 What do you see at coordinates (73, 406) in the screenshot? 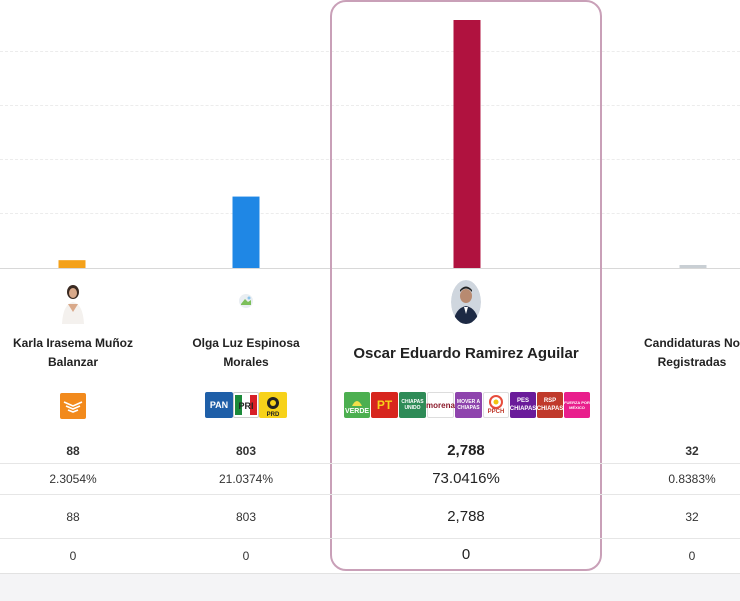
I see `movimiento-ciudadano-logo-icon` at bounding box center [73, 406].